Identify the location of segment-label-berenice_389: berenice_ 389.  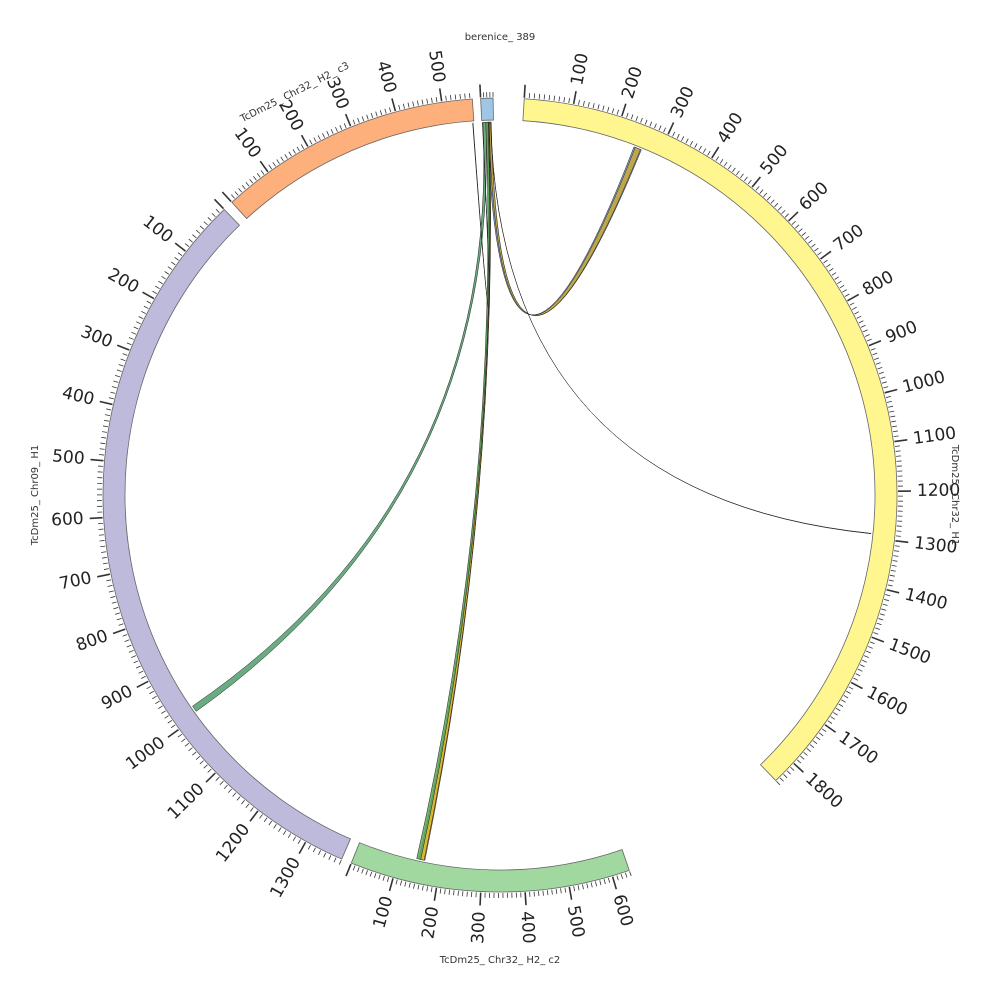
(500, 37).